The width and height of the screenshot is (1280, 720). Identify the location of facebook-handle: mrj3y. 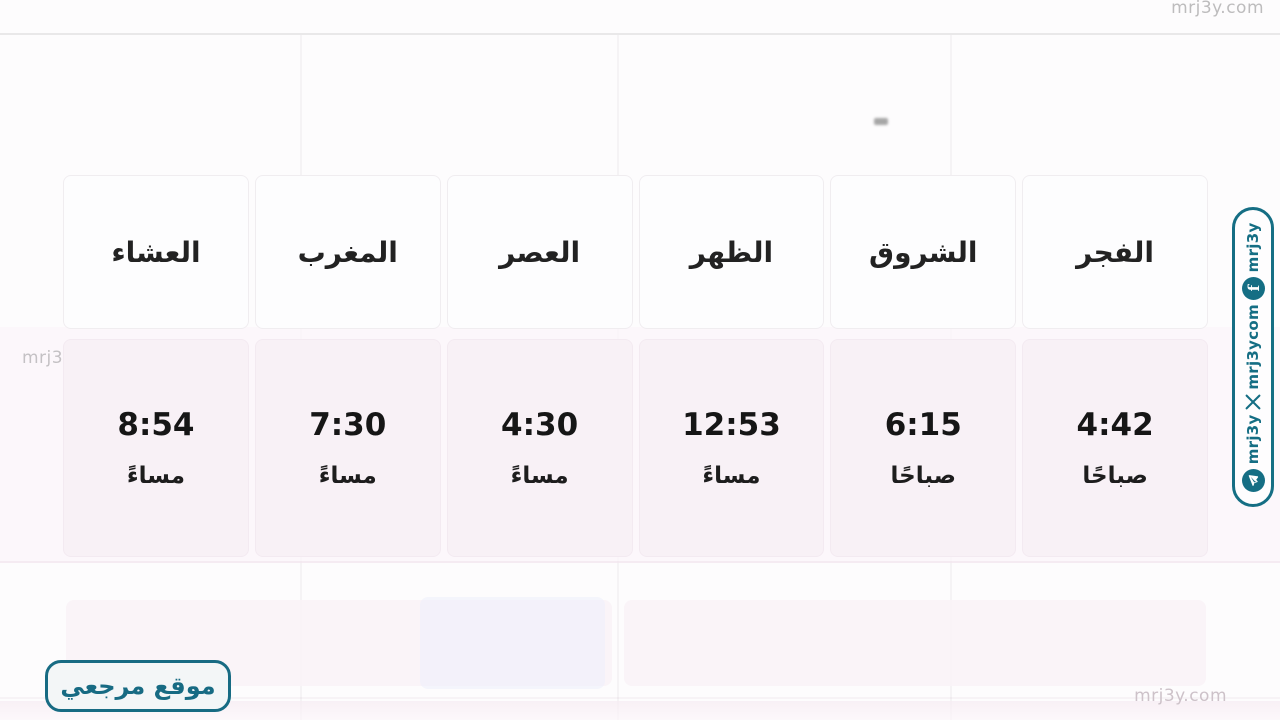
(1253, 247).